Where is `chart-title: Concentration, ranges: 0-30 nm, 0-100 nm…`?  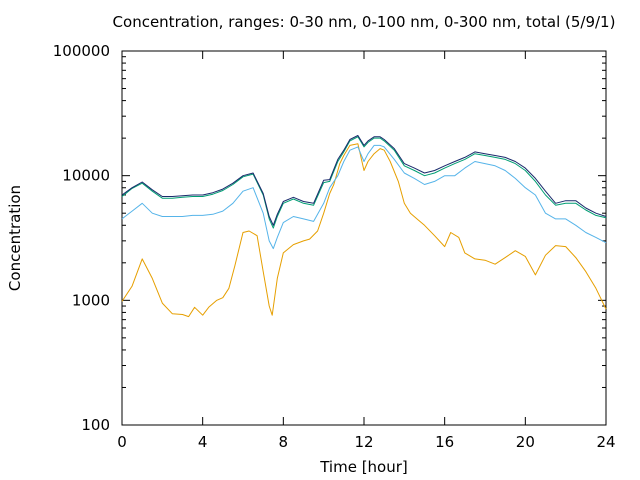 chart-title: Concentration, ranges: 0-30 nm, 0-100 nm… is located at coordinates (364, 22).